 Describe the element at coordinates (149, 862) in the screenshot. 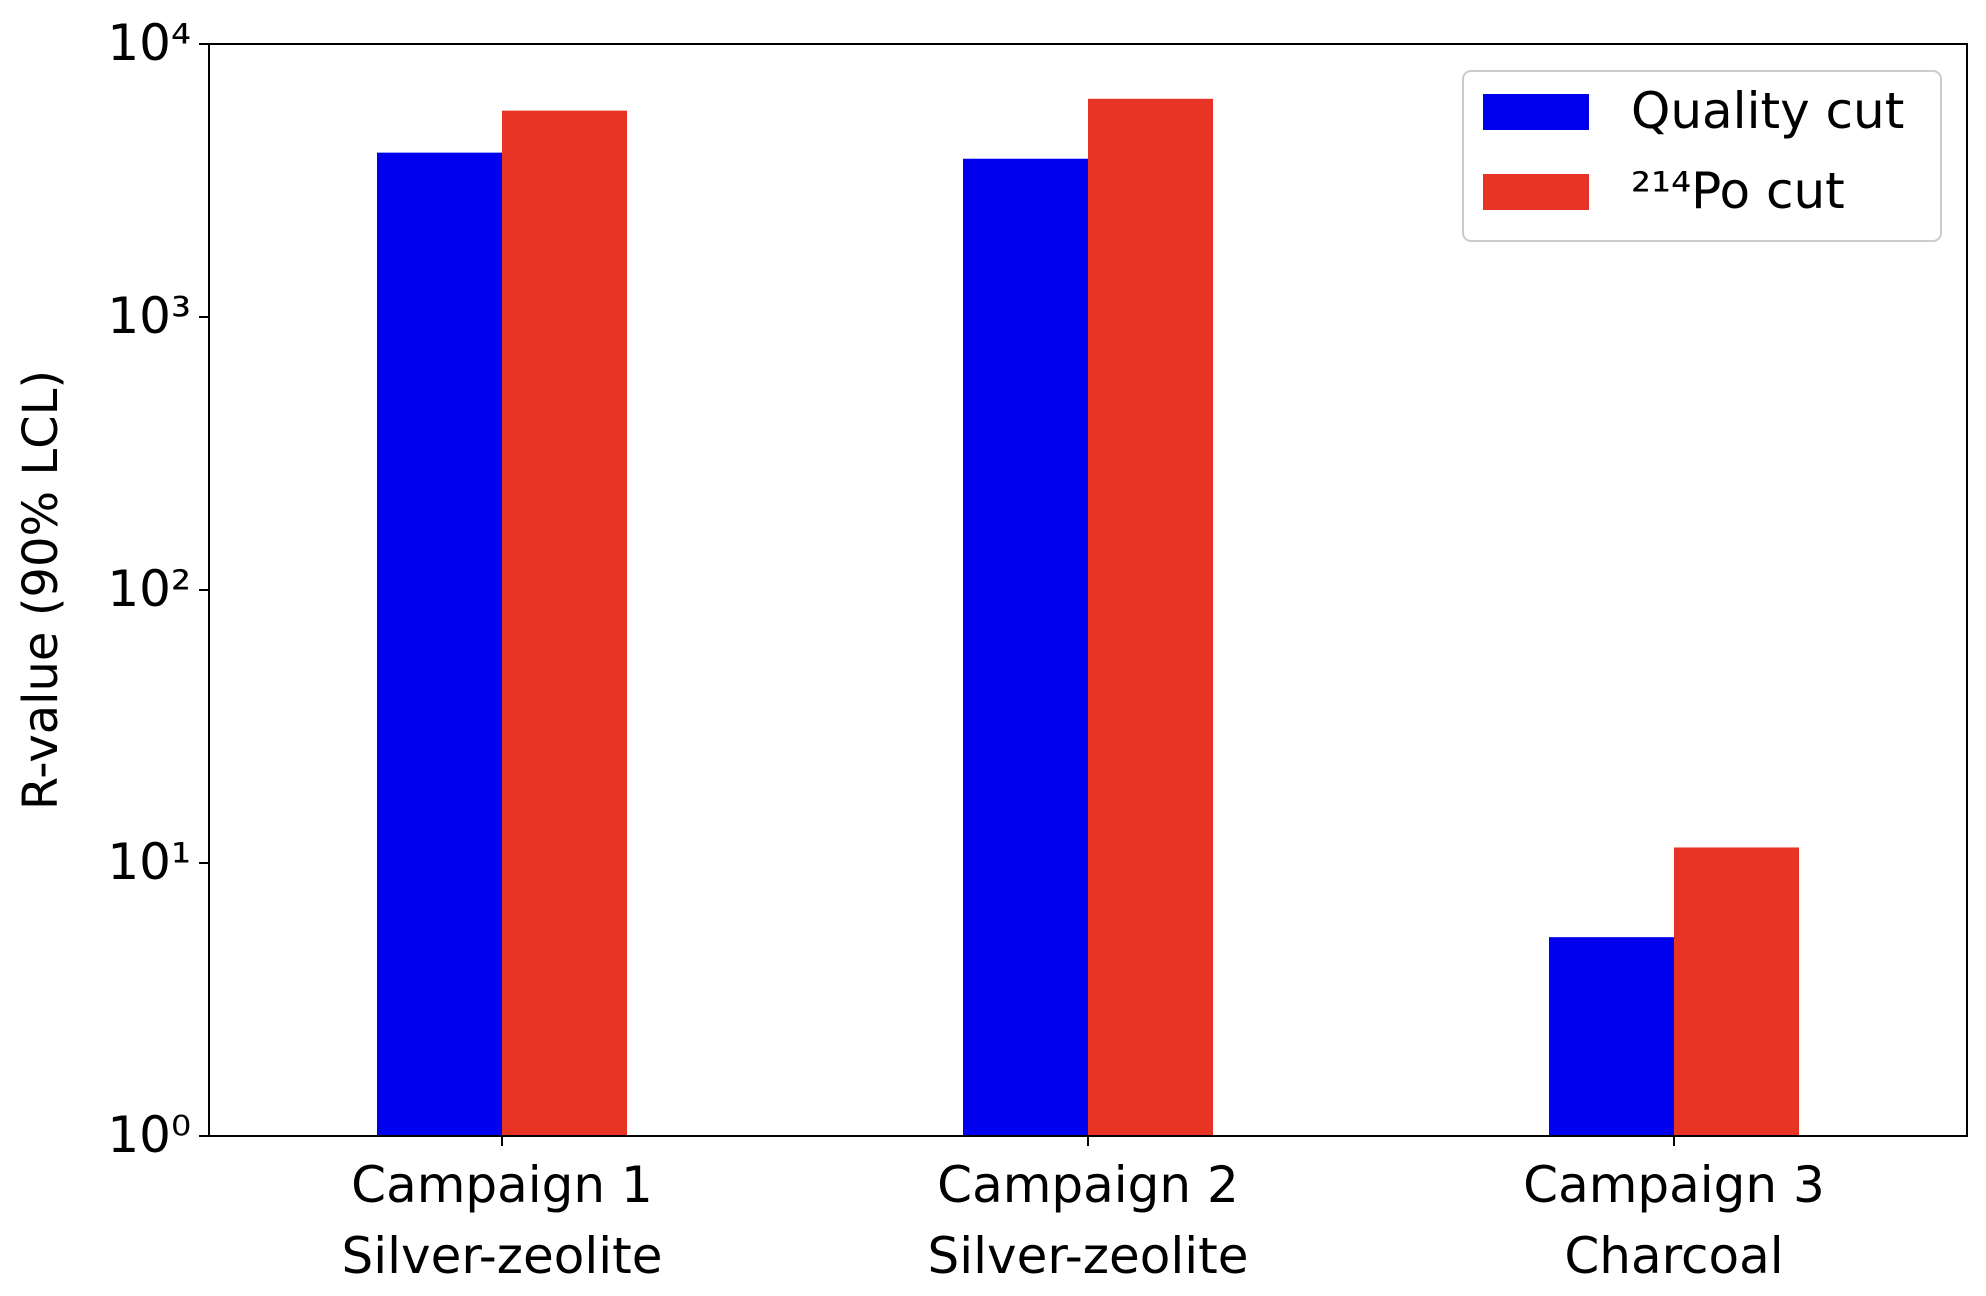

I see `y-tick-label: 10¹` at that location.